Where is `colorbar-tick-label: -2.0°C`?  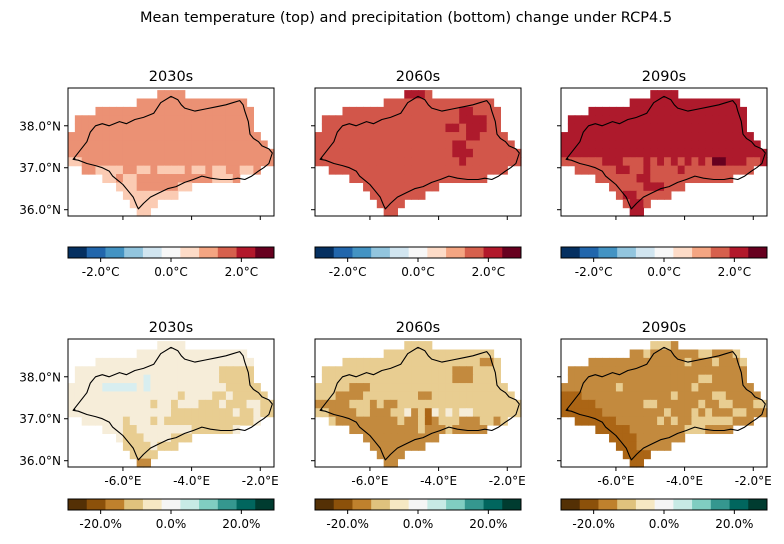 colorbar-tick-label: -2.0°C is located at coordinates (594, 272).